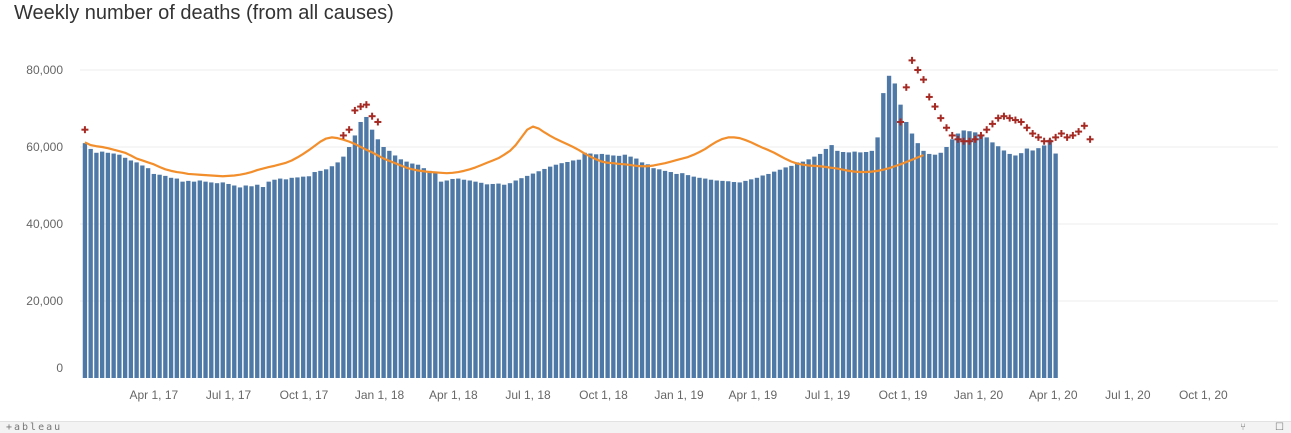 This screenshot has height=433, width=1291. I want to click on x-tick-label: Jul 1, 20, so click(1128, 395).